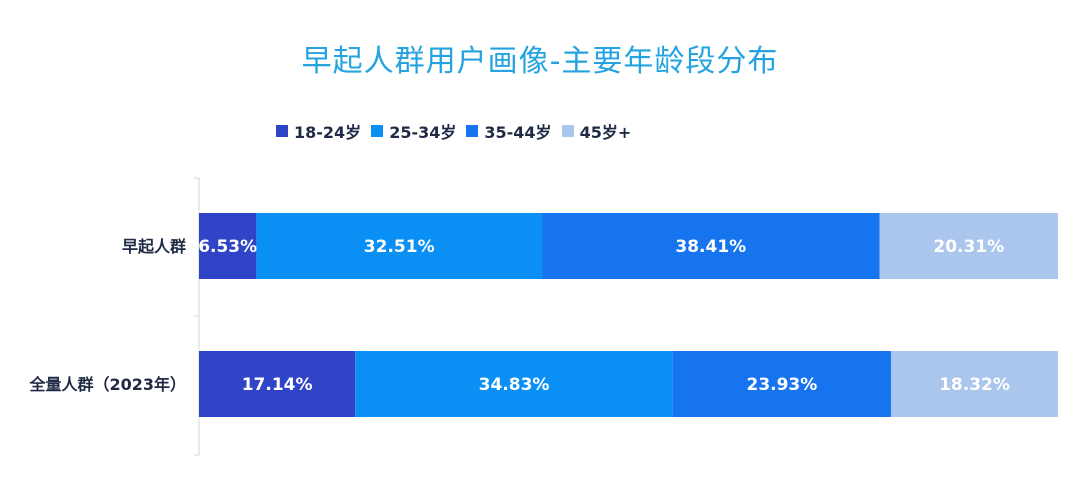  I want to click on data-label: 17.14%, so click(277, 385).